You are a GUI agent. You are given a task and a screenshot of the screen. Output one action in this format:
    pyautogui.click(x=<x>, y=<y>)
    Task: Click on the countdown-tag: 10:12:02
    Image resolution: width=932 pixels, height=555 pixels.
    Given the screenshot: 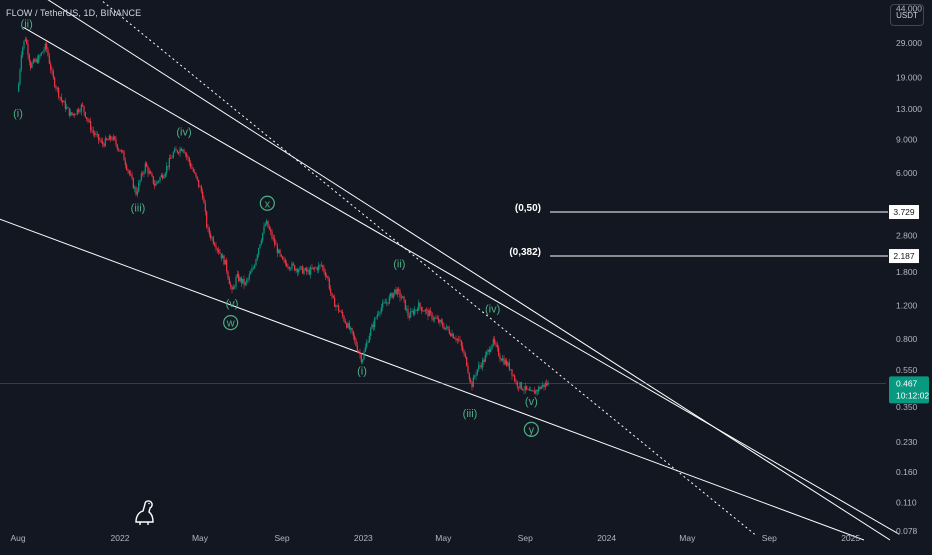 What is the action you would take?
    pyautogui.click(x=912, y=395)
    